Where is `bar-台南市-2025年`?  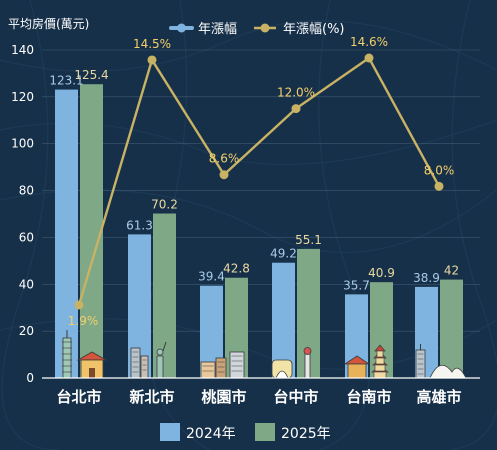
bar-台南市-2025年 is located at coordinates (381, 330).